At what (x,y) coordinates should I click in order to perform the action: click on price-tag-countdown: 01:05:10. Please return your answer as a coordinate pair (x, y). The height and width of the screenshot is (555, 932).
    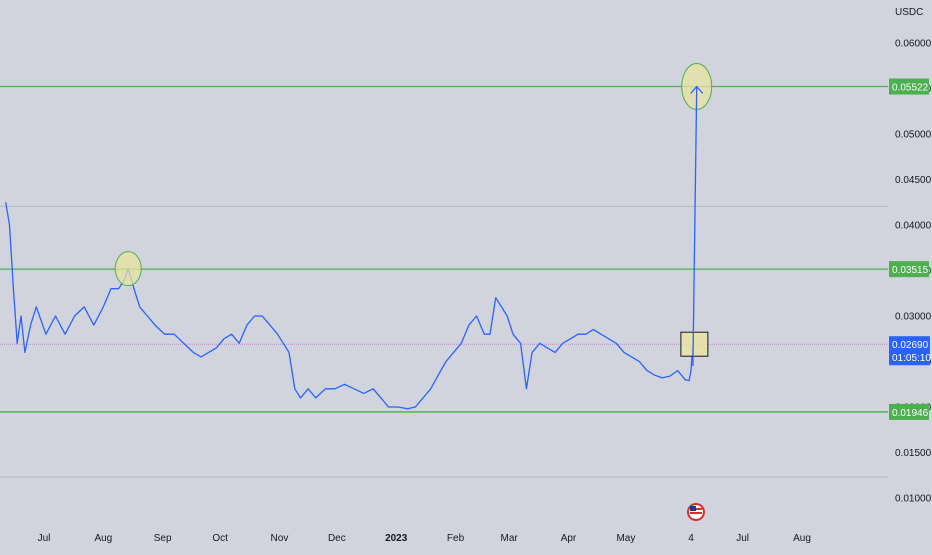
    Looking at the image, I should click on (911, 358).